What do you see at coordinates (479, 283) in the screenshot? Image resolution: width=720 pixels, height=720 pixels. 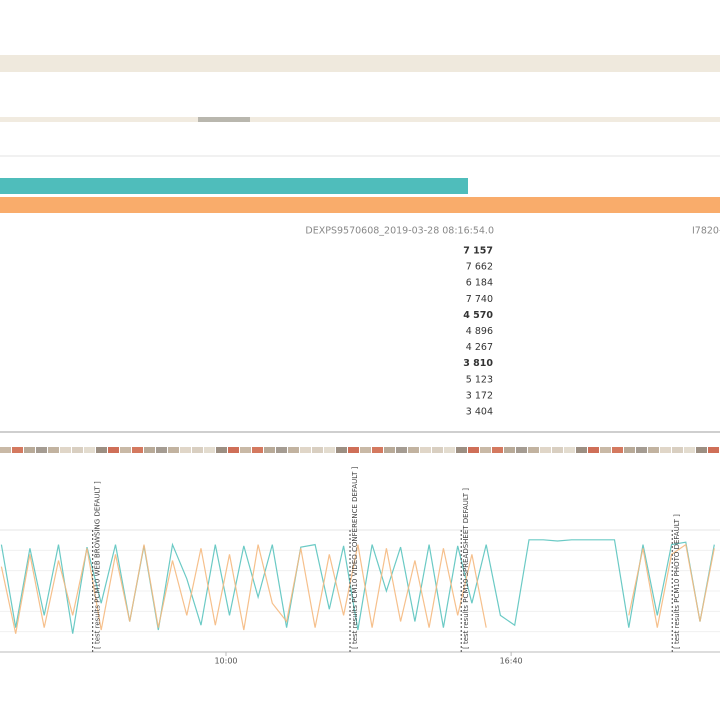 I see `cell-value: 6 184` at bounding box center [479, 283].